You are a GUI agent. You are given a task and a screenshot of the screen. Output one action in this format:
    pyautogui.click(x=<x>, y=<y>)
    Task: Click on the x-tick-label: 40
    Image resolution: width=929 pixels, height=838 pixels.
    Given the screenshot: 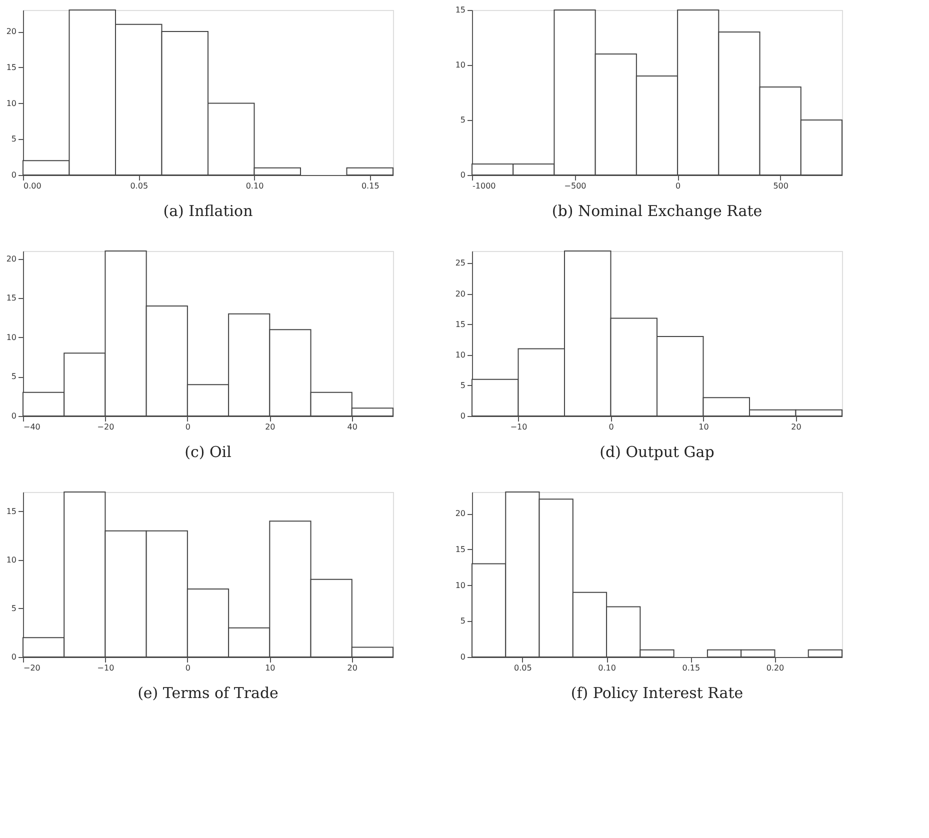 What is the action you would take?
    pyautogui.click(x=352, y=427)
    